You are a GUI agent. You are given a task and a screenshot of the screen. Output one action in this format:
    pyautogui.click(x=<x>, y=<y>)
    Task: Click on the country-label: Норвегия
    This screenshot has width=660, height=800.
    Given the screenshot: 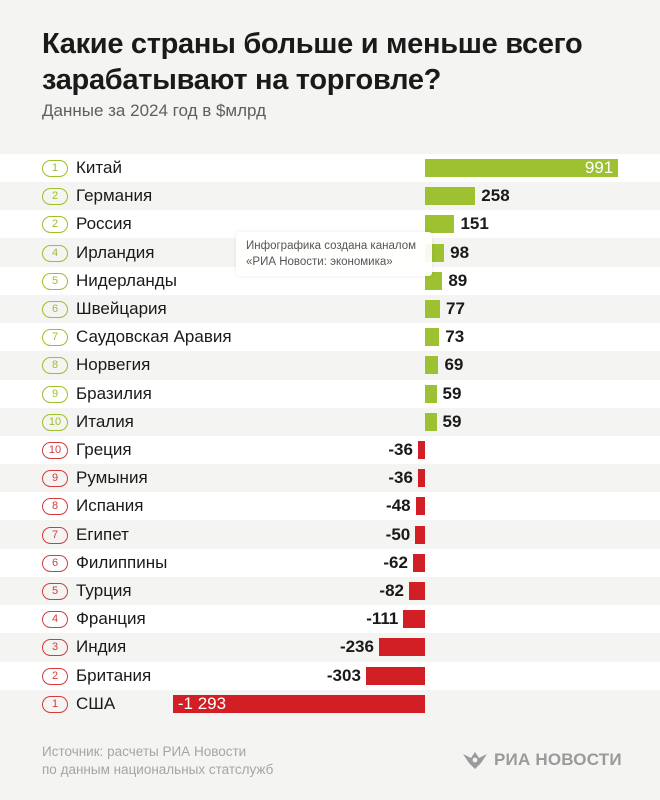 What is the action you would take?
    pyautogui.click(x=113, y=365)
    